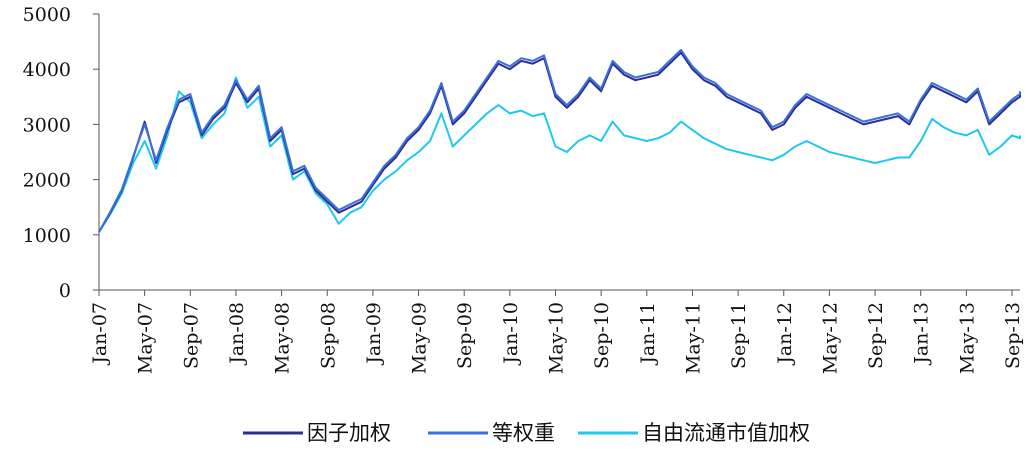  What do you see at coordinates (237, 334) in the screenshot?
I see `x-tick-label: Jan-08` at bounding box center [237, 334].